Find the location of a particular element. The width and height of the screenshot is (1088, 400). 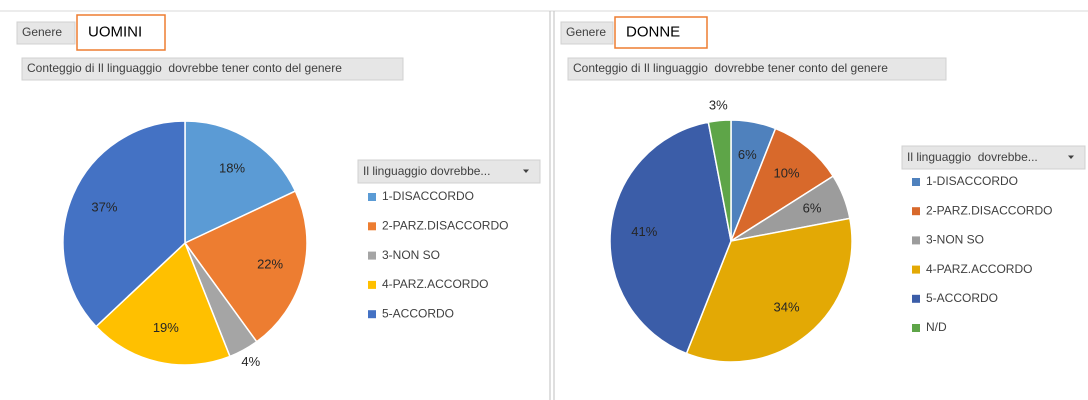

legend-label: N/D is located at coordinates (936, 327).